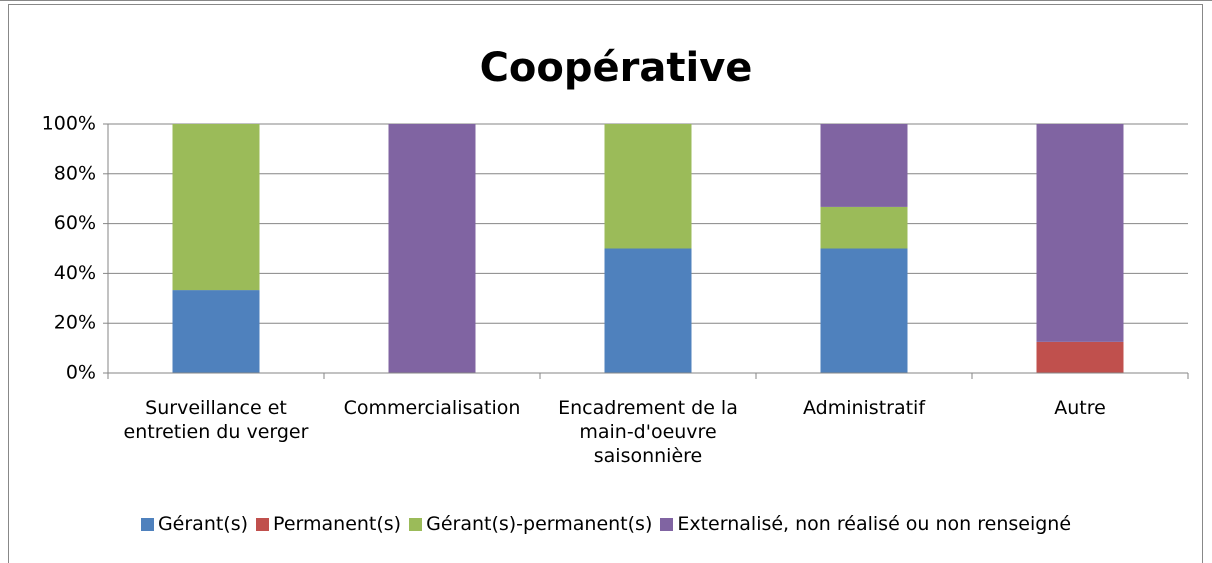  Describe the element at coordinates (539, 524) in the screenshot. I see `legend-label: Gérant(s)-permanent(s)` at that location.